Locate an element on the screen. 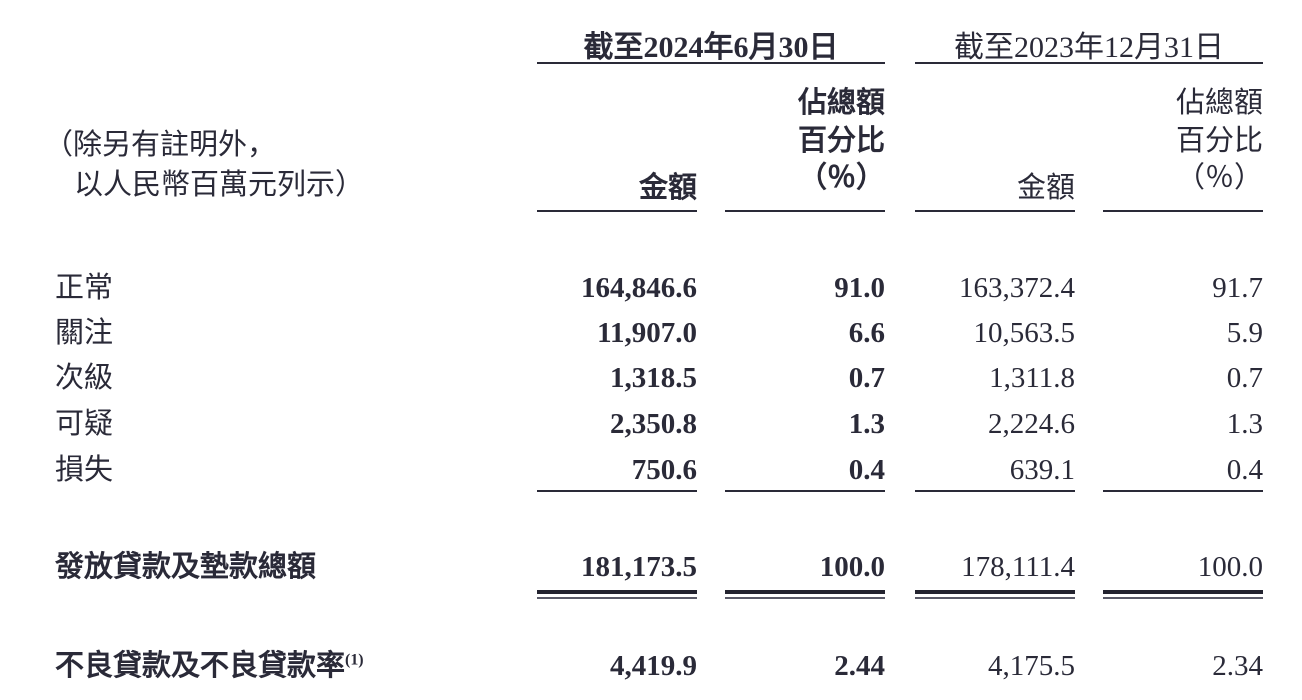  cell-percent-2023: 0.4 is located at coordinates (1244, 470).